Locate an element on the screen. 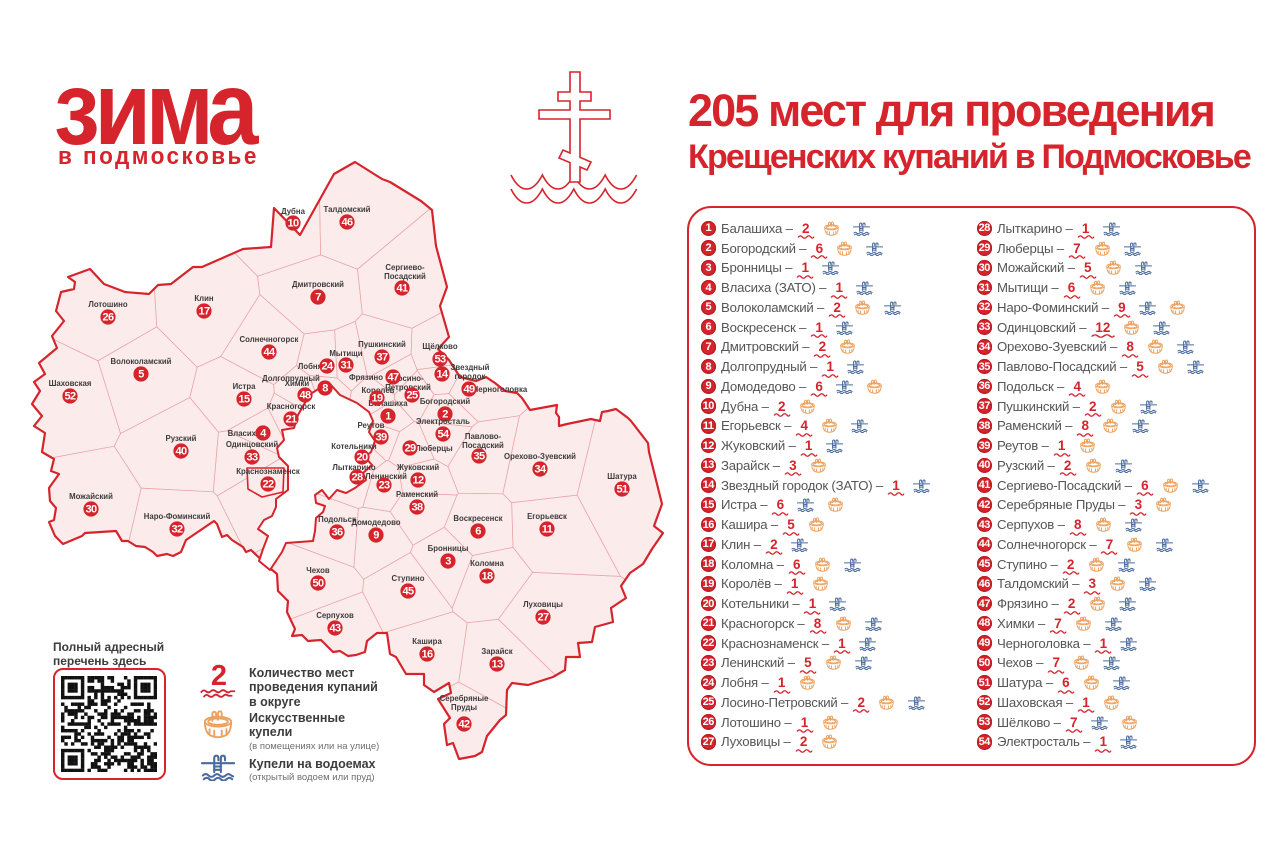  svg-text: Можайский is located at coordinates (91, 496).